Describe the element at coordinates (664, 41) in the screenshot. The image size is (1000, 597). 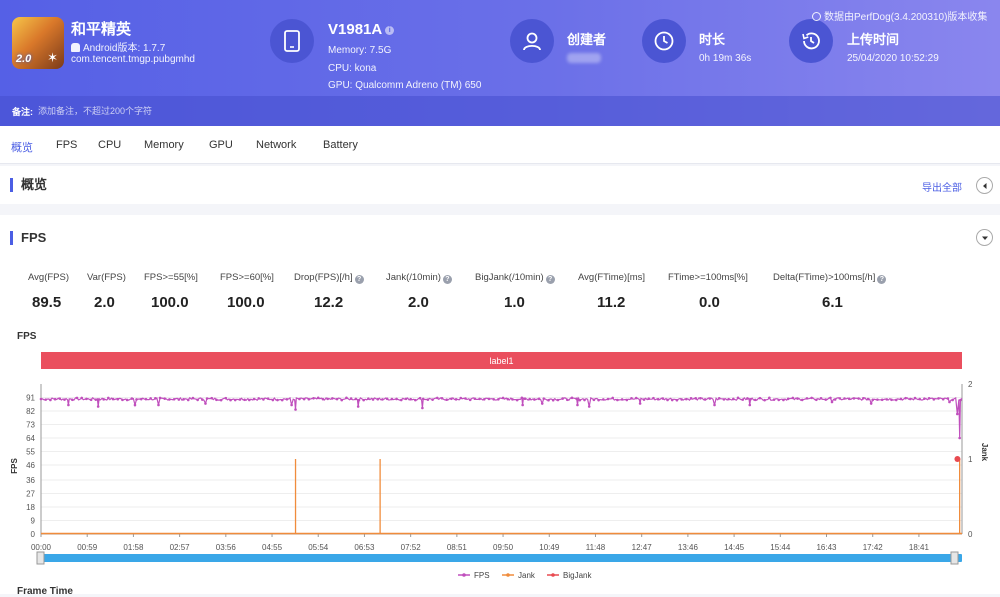
I see `clock-icon` at that location.